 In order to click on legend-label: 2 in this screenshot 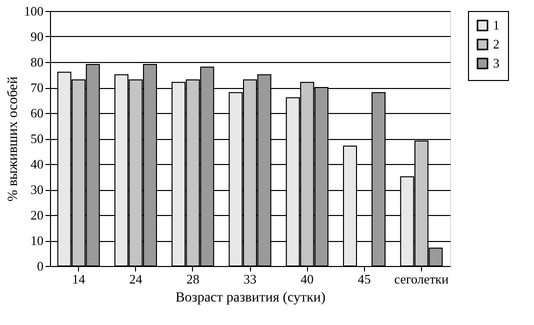, I will do `click(496, 44)`.